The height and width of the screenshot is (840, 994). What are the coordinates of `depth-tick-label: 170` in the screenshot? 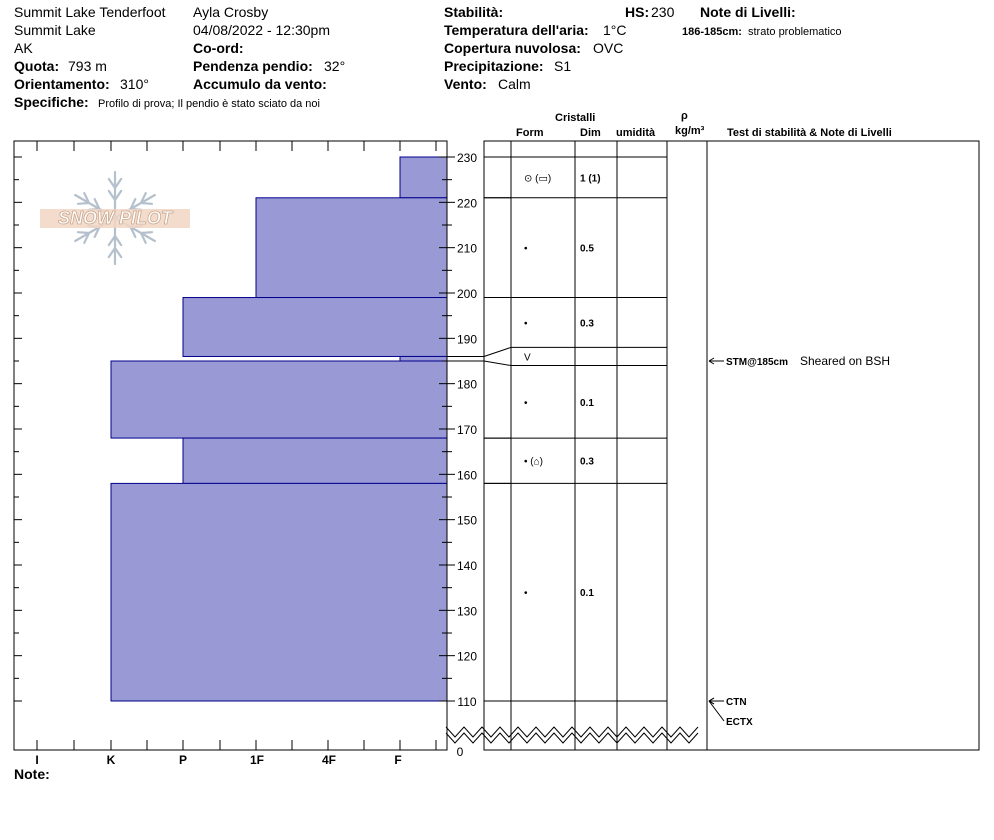 It's located at (467, 430).